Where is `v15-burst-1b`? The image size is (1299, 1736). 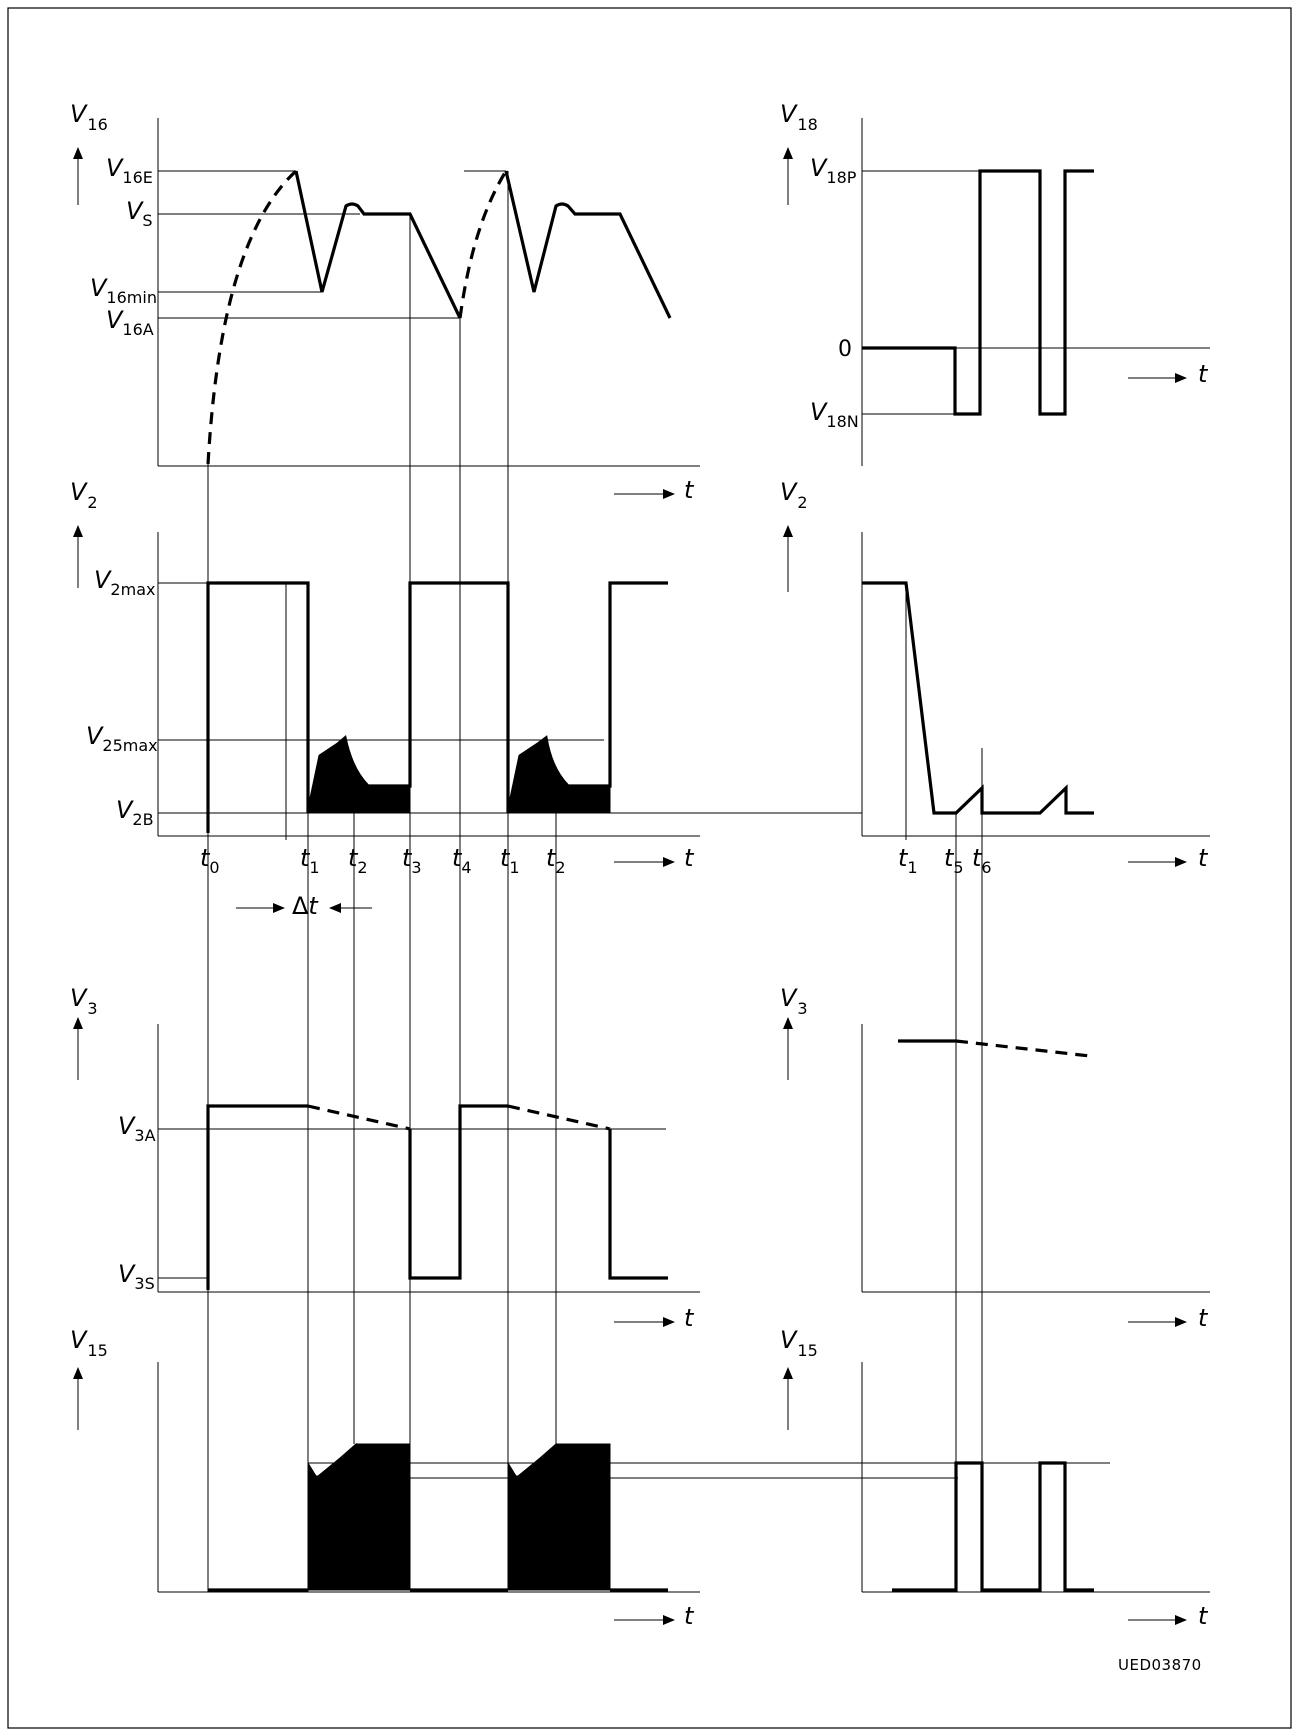 v15-burst-1b is located at coordinates (383, 1517).